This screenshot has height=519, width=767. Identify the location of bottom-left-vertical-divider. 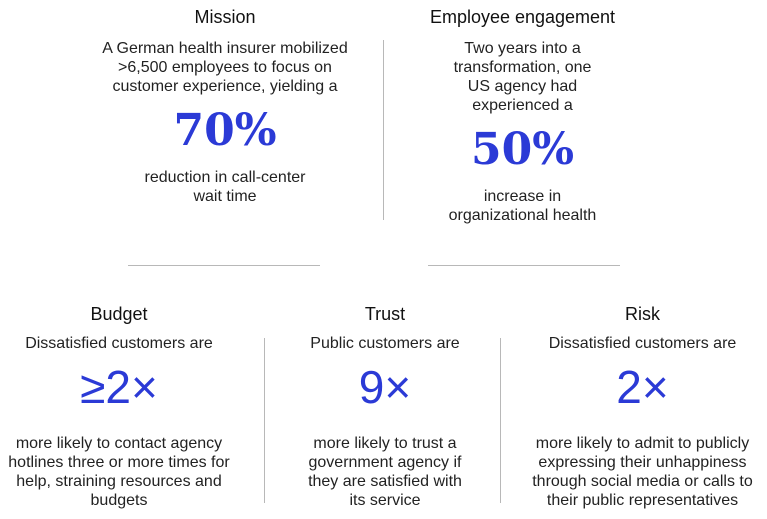
(264, 420).